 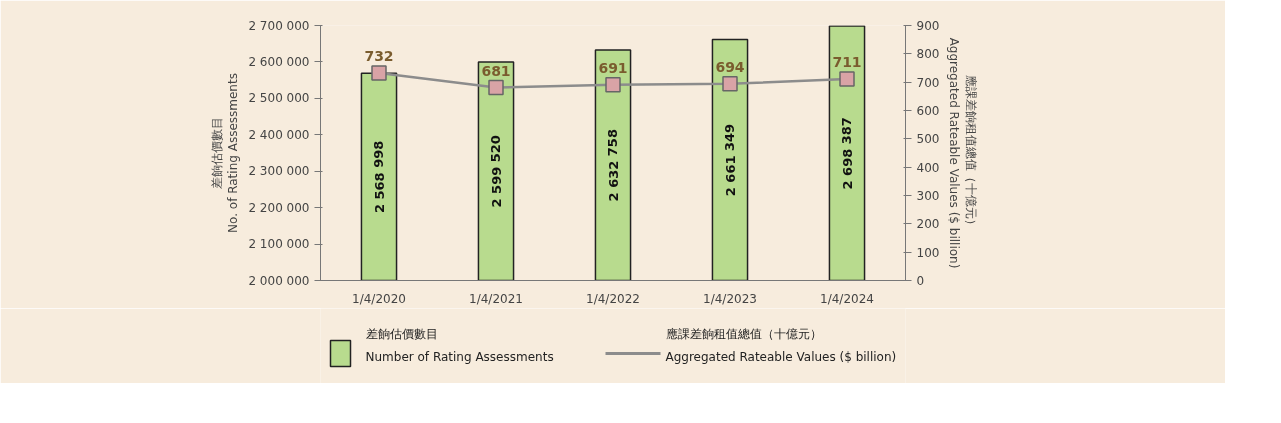 I want to click on data-label: 2 599 520, so click(x=496, y=171).